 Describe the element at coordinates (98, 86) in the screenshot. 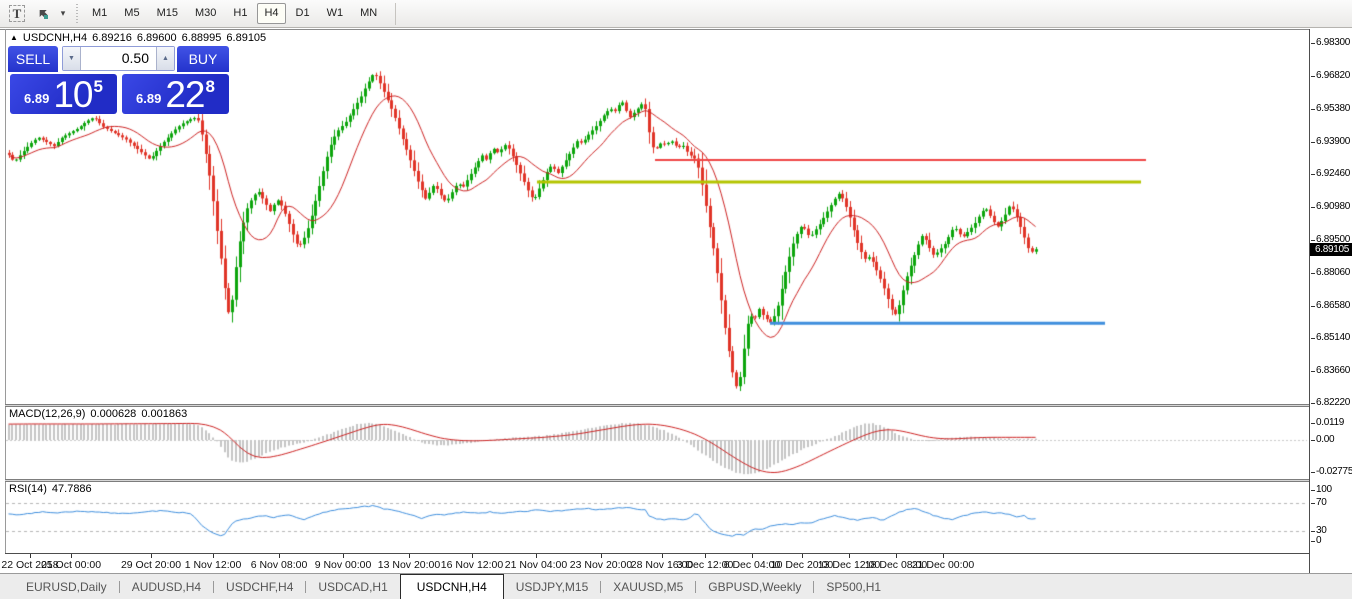

I see `sell-price-pip: 5` at that location.